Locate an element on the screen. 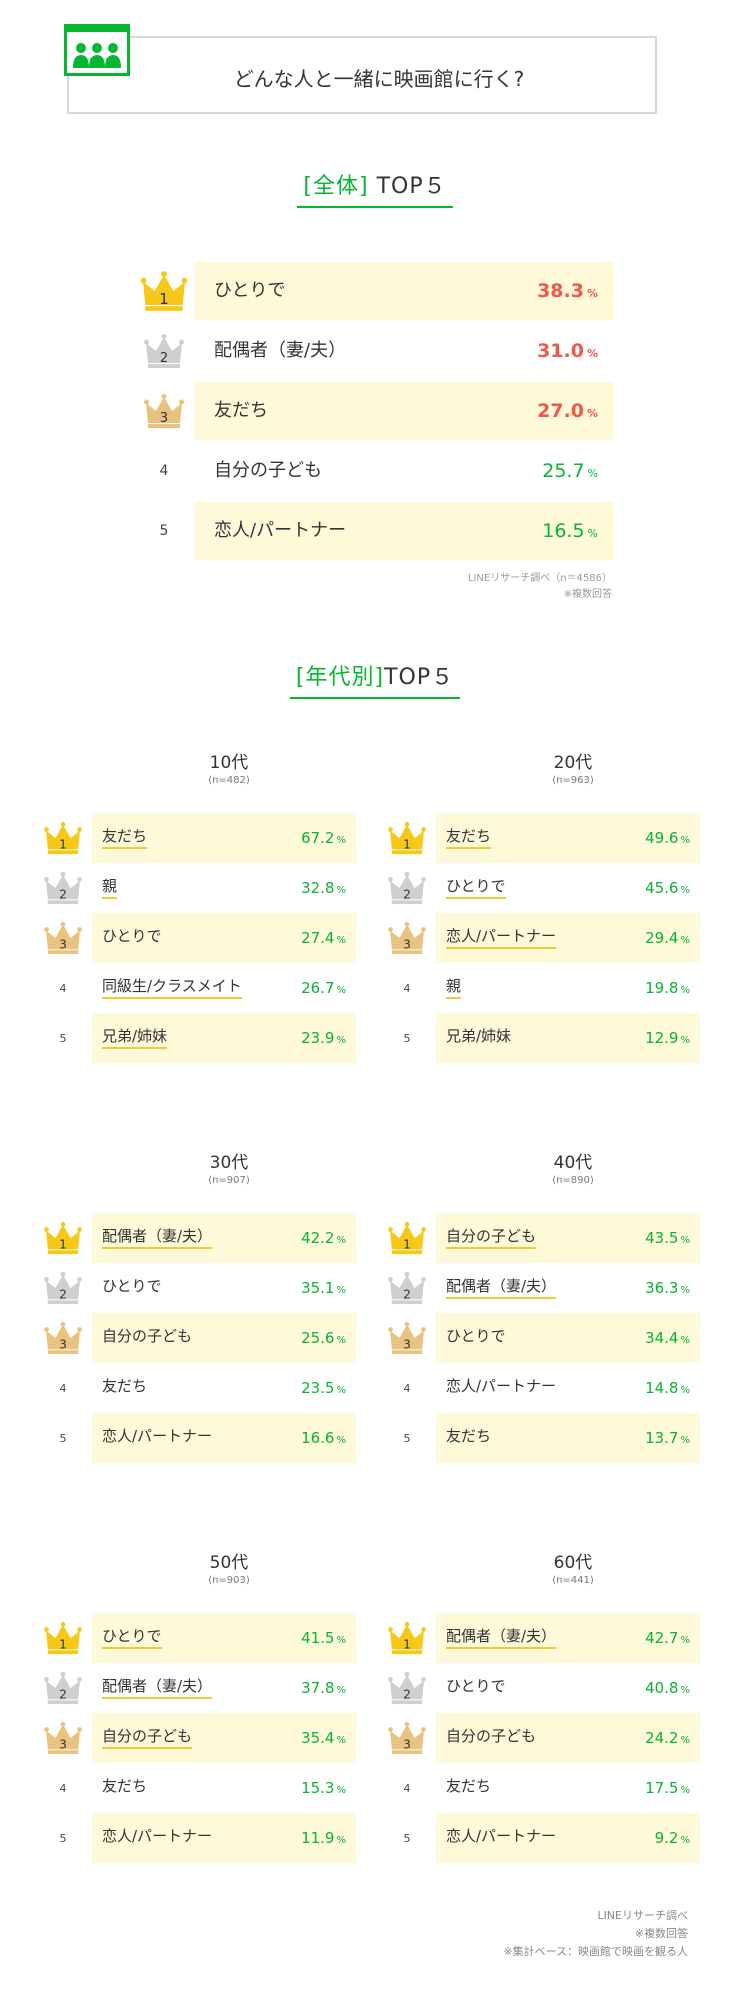 The width and height of the screenshot is (750, 1993). age-group-row: 1 友だち 67.2% is located at coordinates (197, 838).